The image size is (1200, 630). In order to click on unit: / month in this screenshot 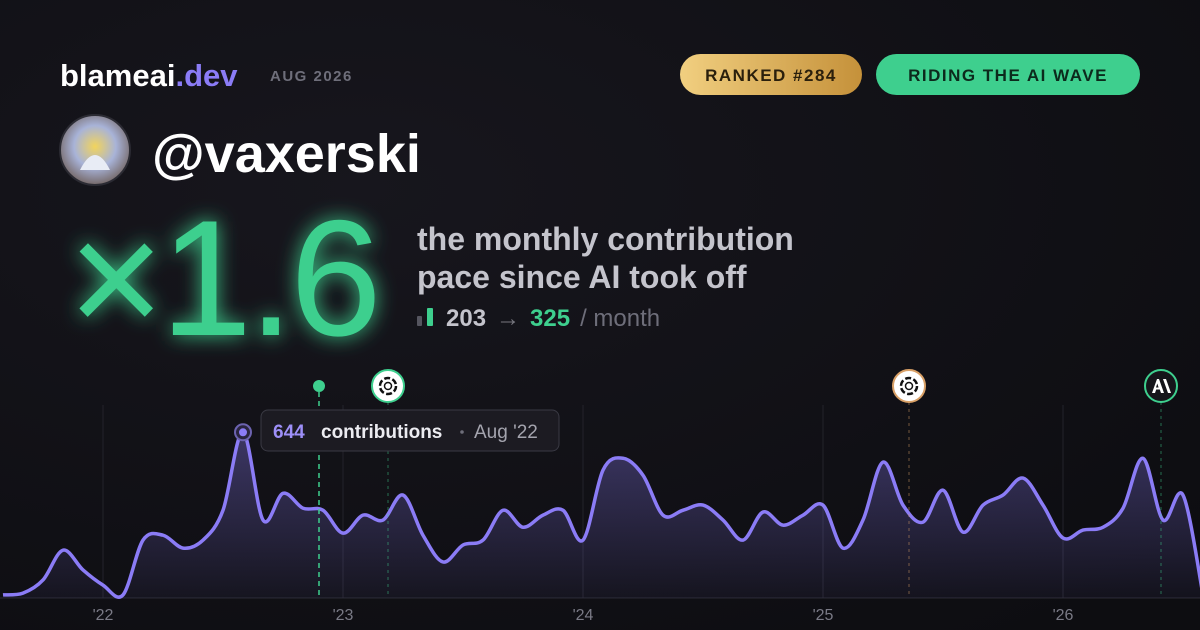, I will do `click(620, 318)`.